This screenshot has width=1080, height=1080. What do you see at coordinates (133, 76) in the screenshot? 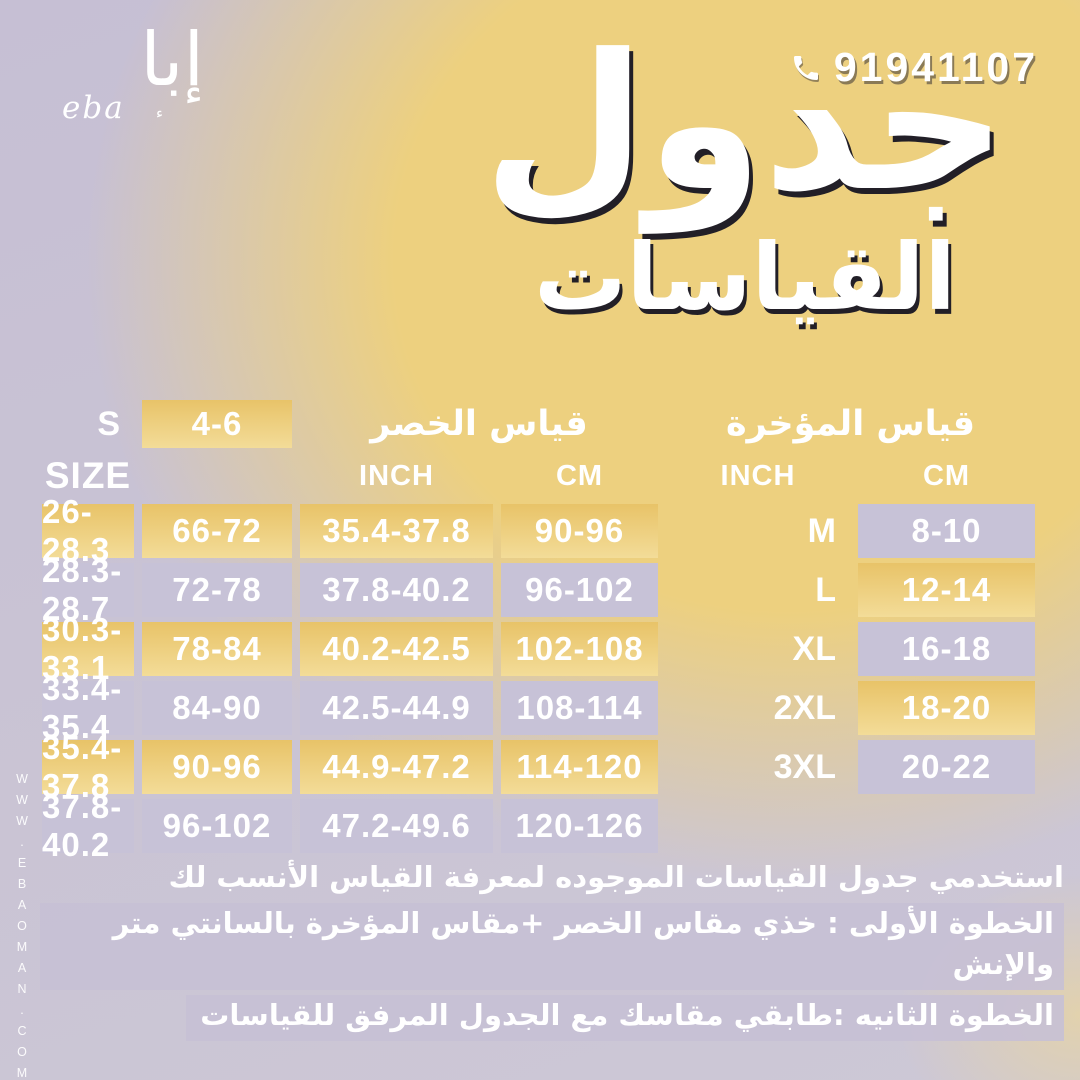
I see `brand-logo: إبا eba ء` at bounding box center [133, 76].